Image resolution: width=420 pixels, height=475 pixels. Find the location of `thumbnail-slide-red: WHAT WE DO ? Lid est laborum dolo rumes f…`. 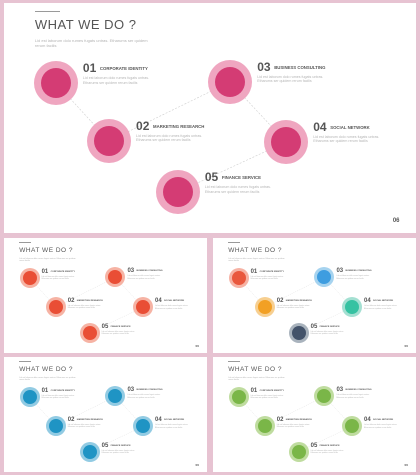

thumbnail-slide-red: WHAT WE DO ? Lid est laborum dolo rumes f… is located at coordinates (105, 295).